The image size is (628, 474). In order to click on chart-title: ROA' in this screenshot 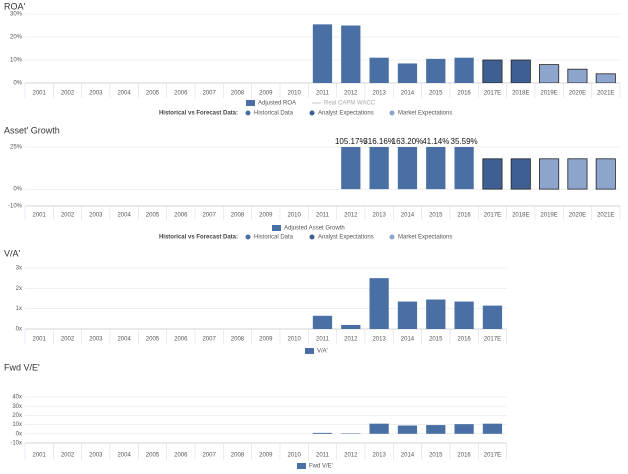, I will do `click(15, 6)`.